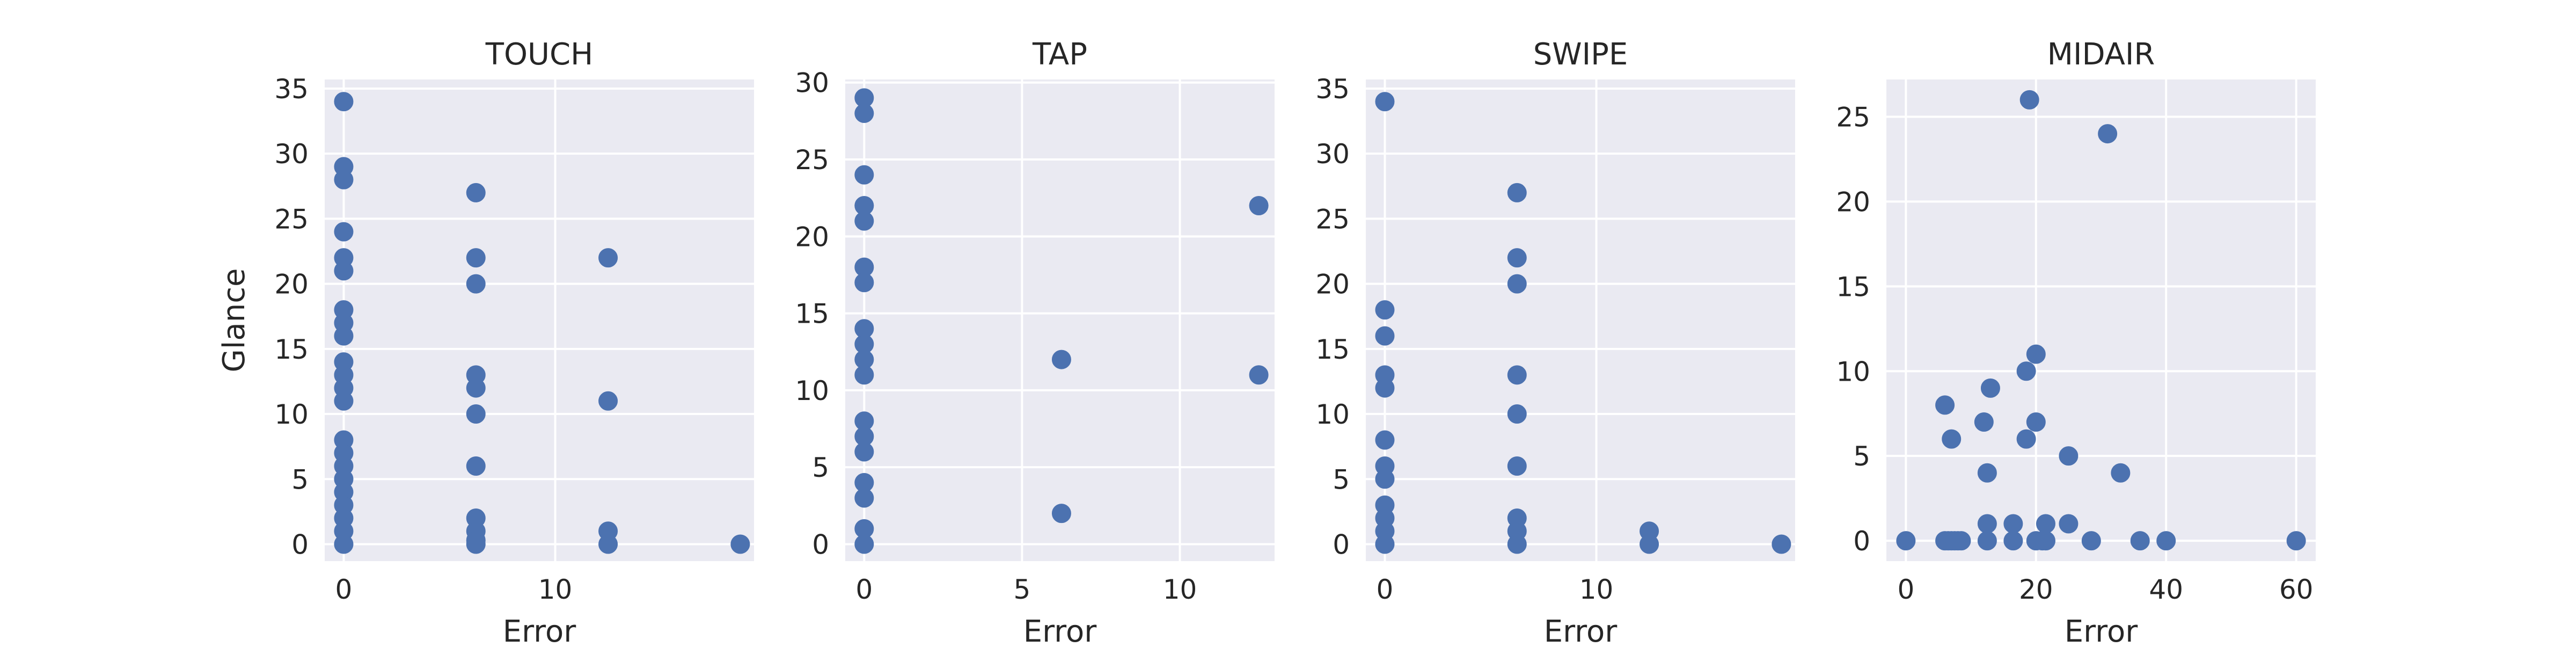 Image resolution: width=2576 pixels, height=647 pixels. Describe the element at coordinates (1596, 589) in the screenshot. I see `panel-swipe-x-tick-label: 10` at that location.